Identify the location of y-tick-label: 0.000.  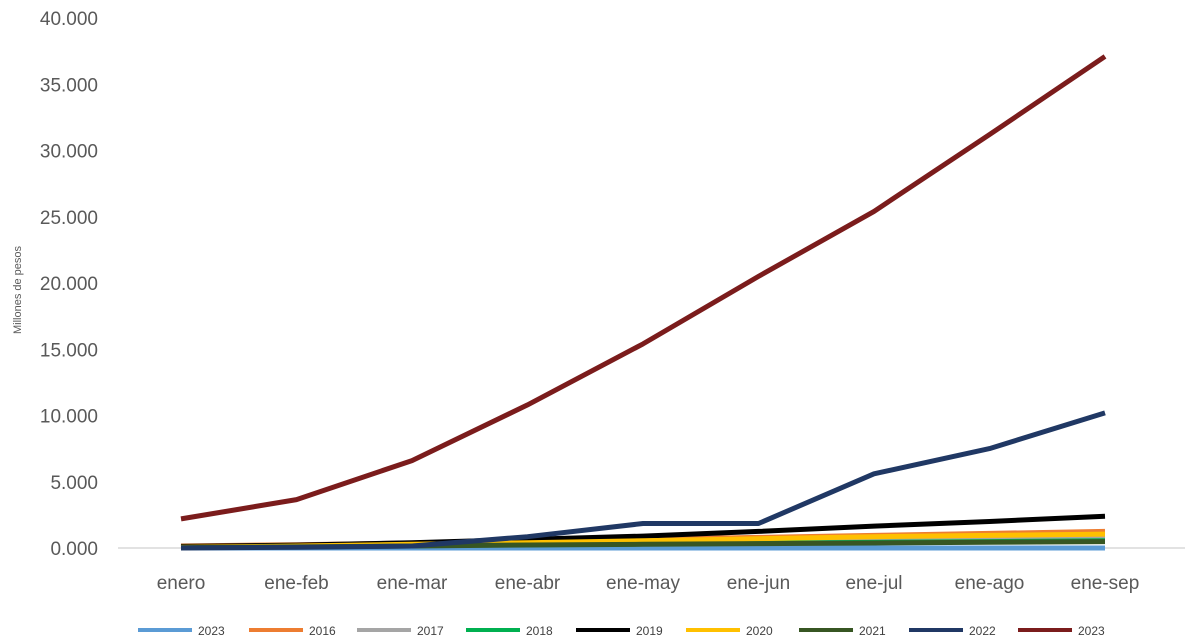
(74, 549).